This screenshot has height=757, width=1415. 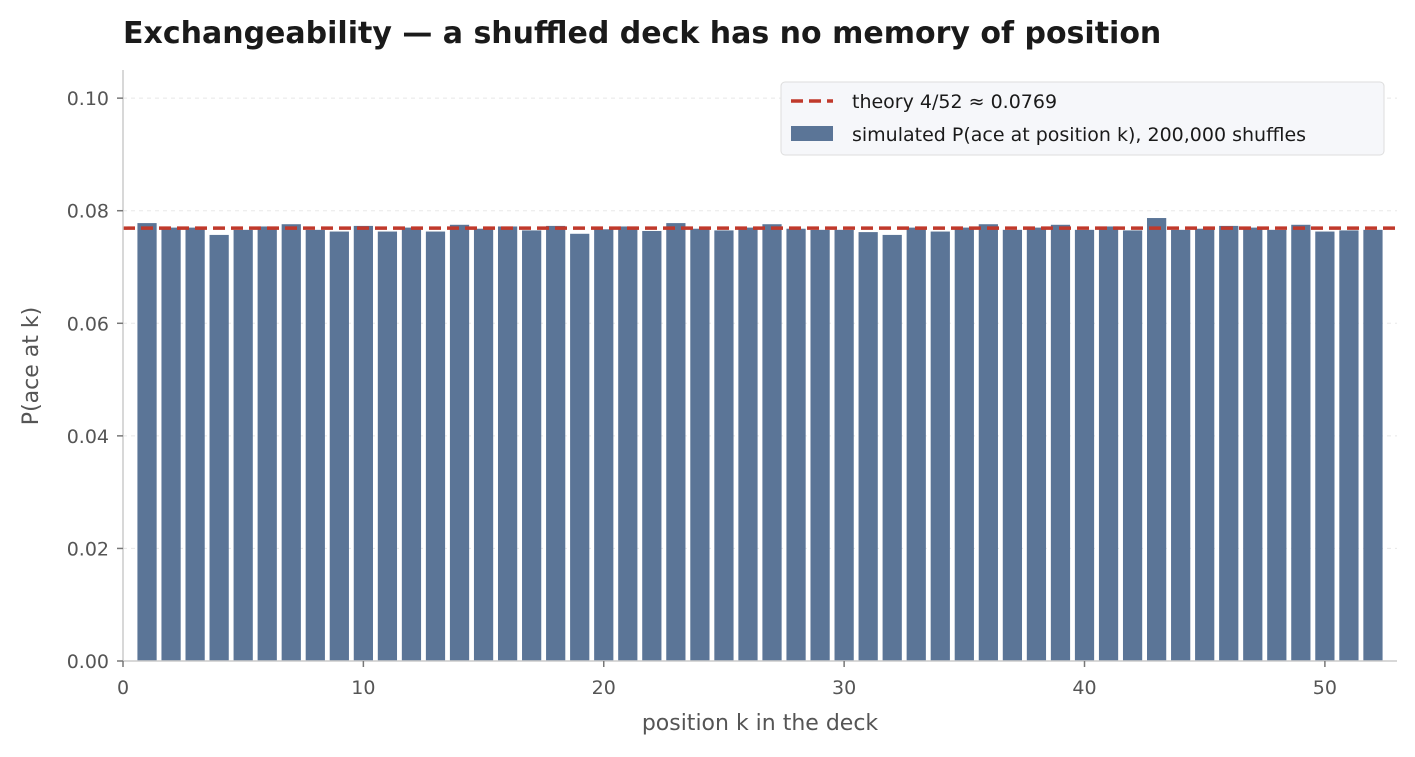 I want to click on y-axis-label: P(ace at k), so click(x=31, y=366).